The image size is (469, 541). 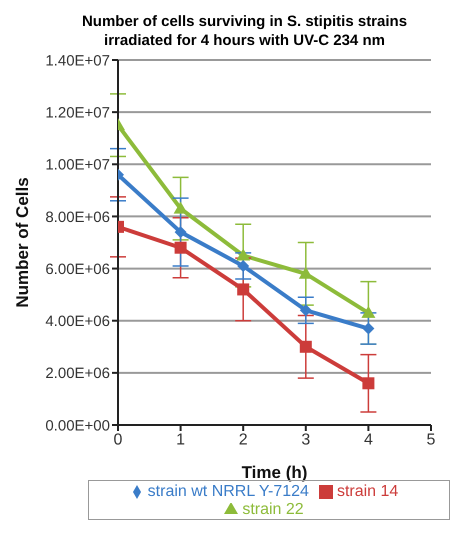 What do you see at coordinates (77, 269) in the screenshot?
I see `y-tick-label: 6.00E+06` at bounding box center [77, 269].